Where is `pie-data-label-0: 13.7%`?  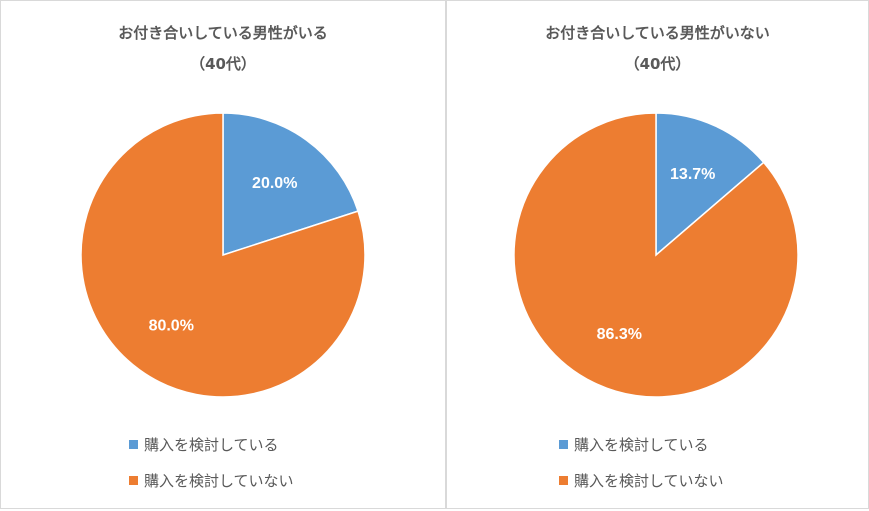
pie-data-label-0: 13.7% is located at coordinates (692, 174).